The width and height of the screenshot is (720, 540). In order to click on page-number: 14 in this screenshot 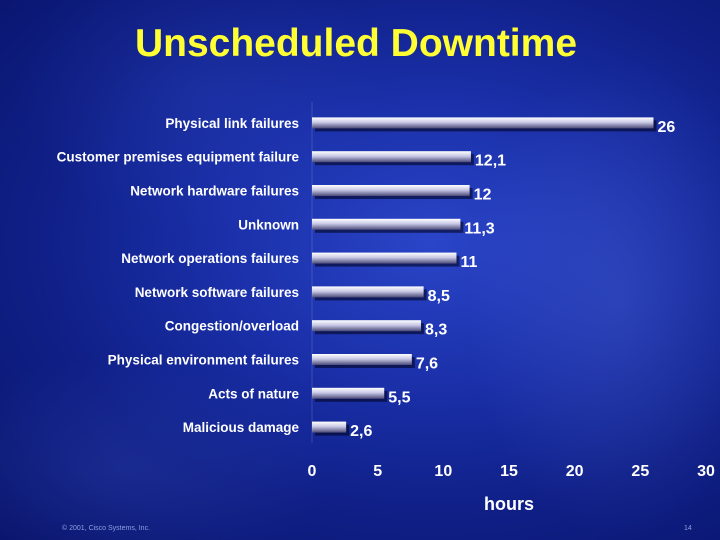, I will do `click(688, 528)`.